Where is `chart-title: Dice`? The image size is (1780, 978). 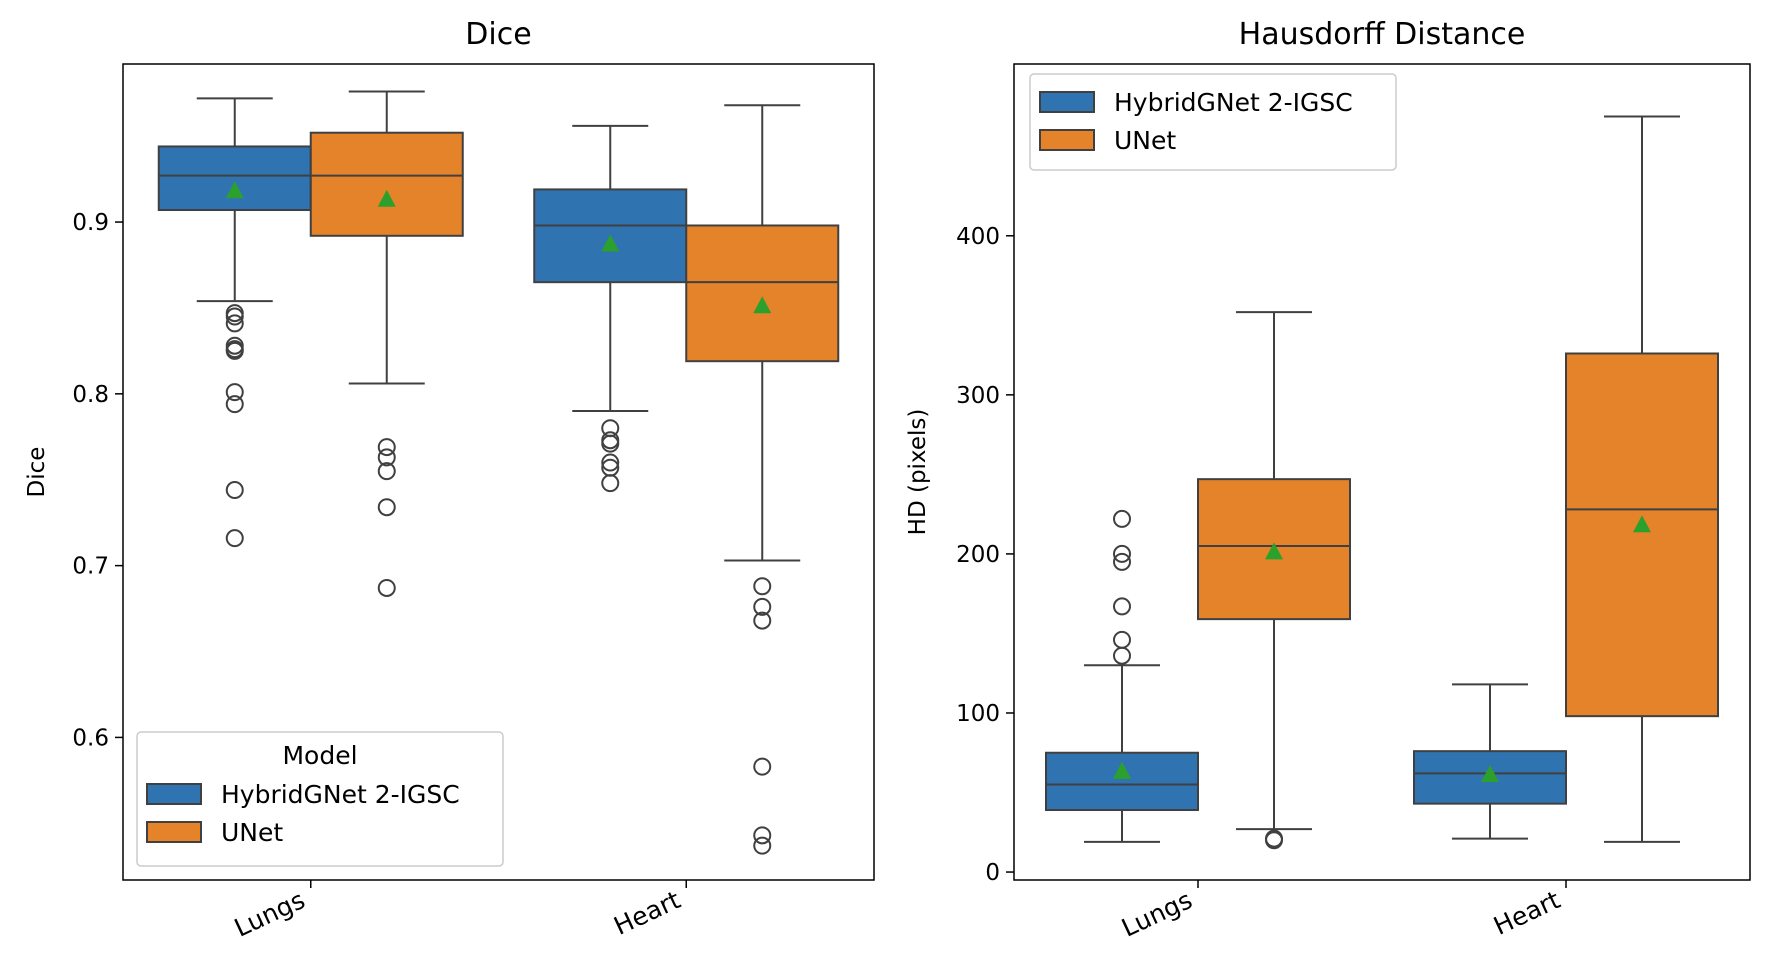
chart-title: Dice is located at coordinates (498, 34).